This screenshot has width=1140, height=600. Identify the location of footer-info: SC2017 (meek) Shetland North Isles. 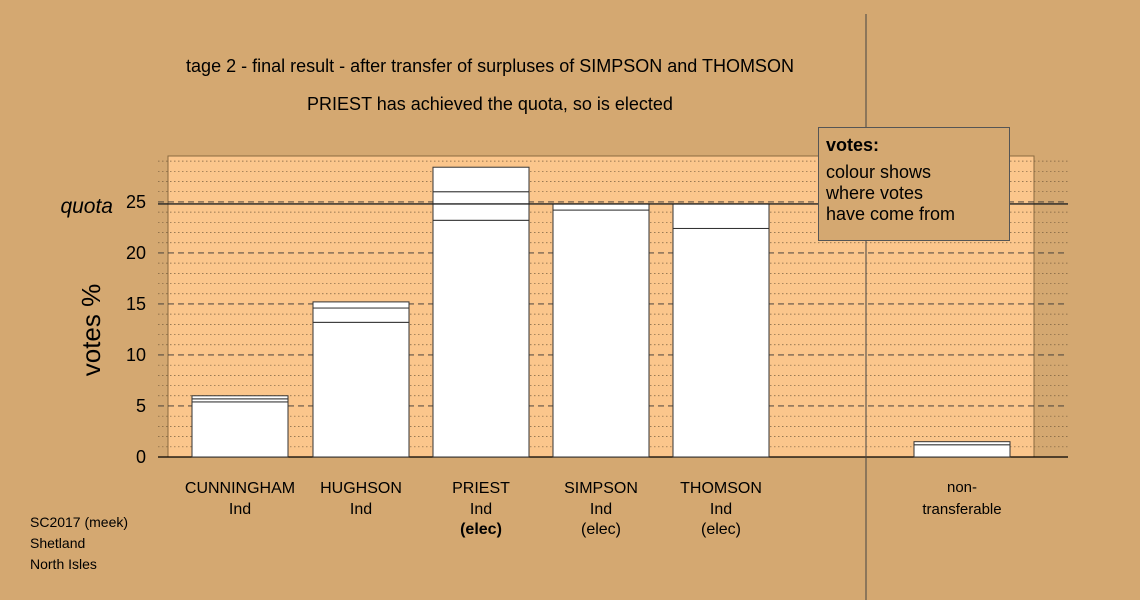
(79, 543).